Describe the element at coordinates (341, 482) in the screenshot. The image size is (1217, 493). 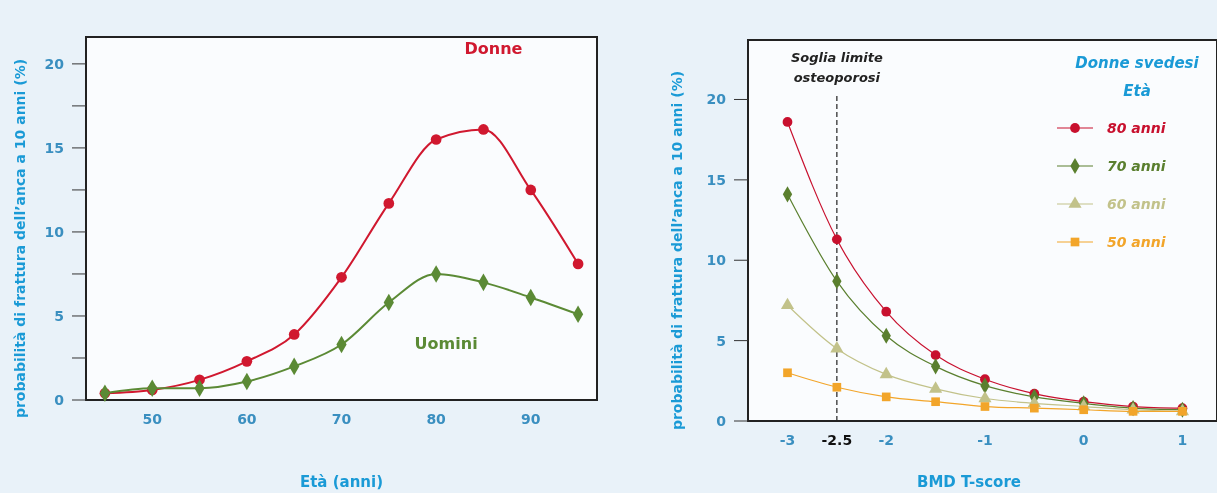
I see `x-axis-title: Età (anni)` at that location.